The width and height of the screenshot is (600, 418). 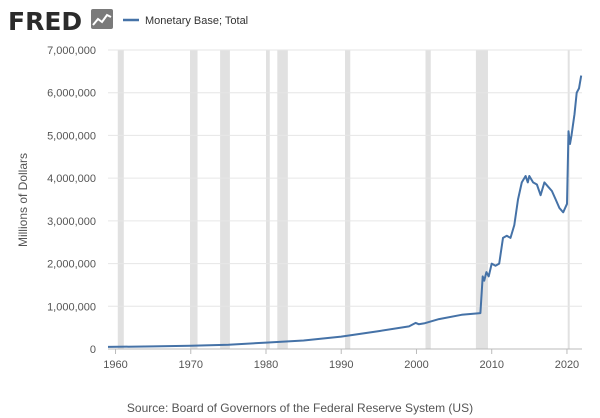 What do you see at coordinates (71, 94) in the screenshot?
I see `y-tick-label: 6,000,000` at bounding box center [71, 94].